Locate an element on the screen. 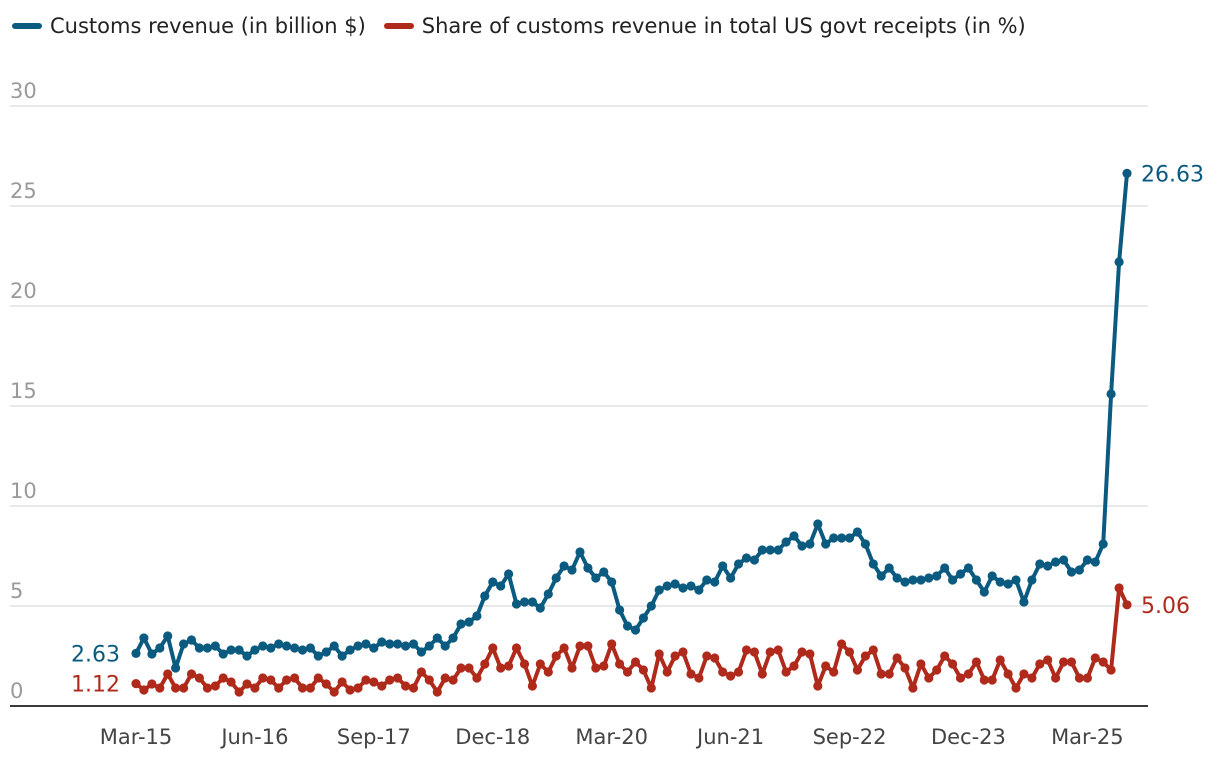 The height and width of the screenshot is (760, 1220). y-tick-label: 10 is located at coordinates (23, 491).